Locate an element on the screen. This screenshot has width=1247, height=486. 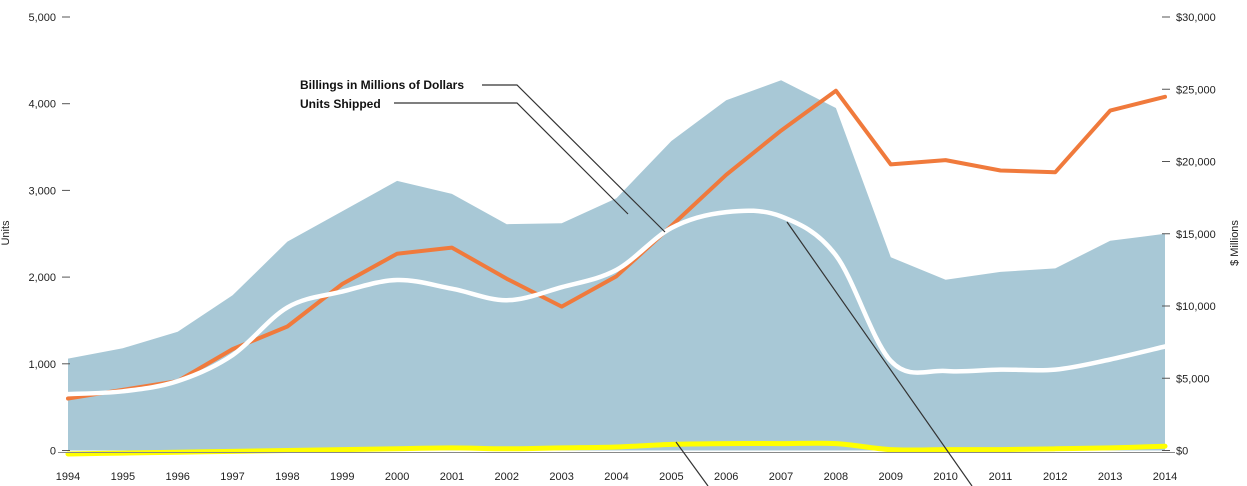
x-tick-label: 2013 is located at coordinates (1110, 477).